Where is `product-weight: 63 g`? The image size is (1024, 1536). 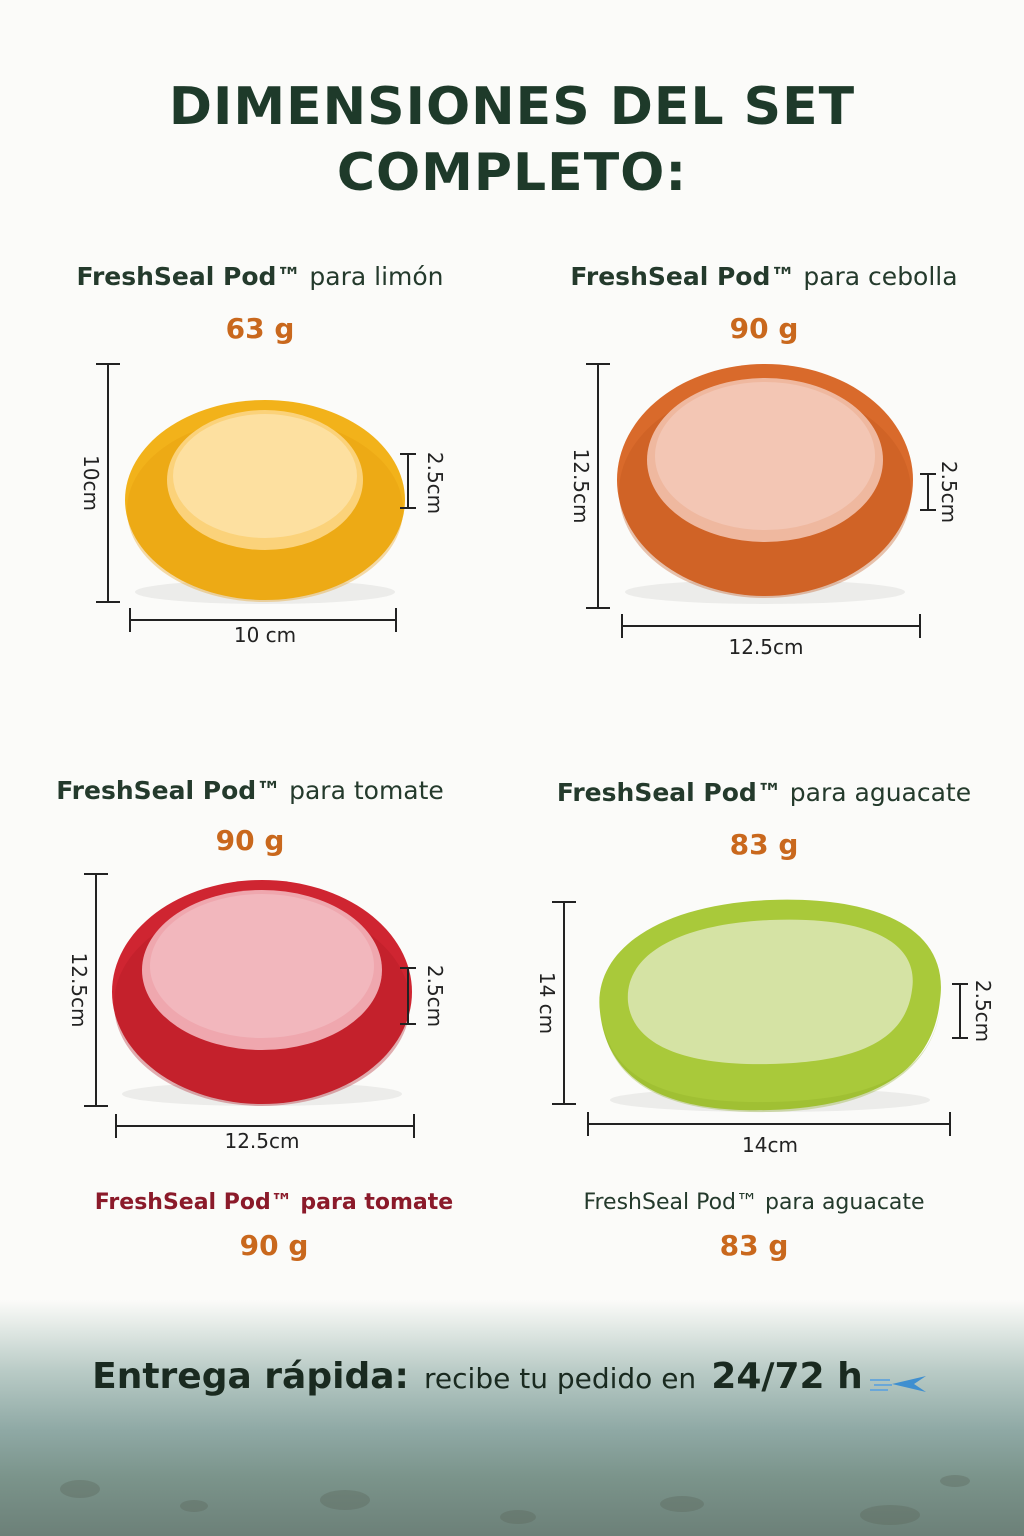 product-weight: 63 g is located at coordinates (260, 328).